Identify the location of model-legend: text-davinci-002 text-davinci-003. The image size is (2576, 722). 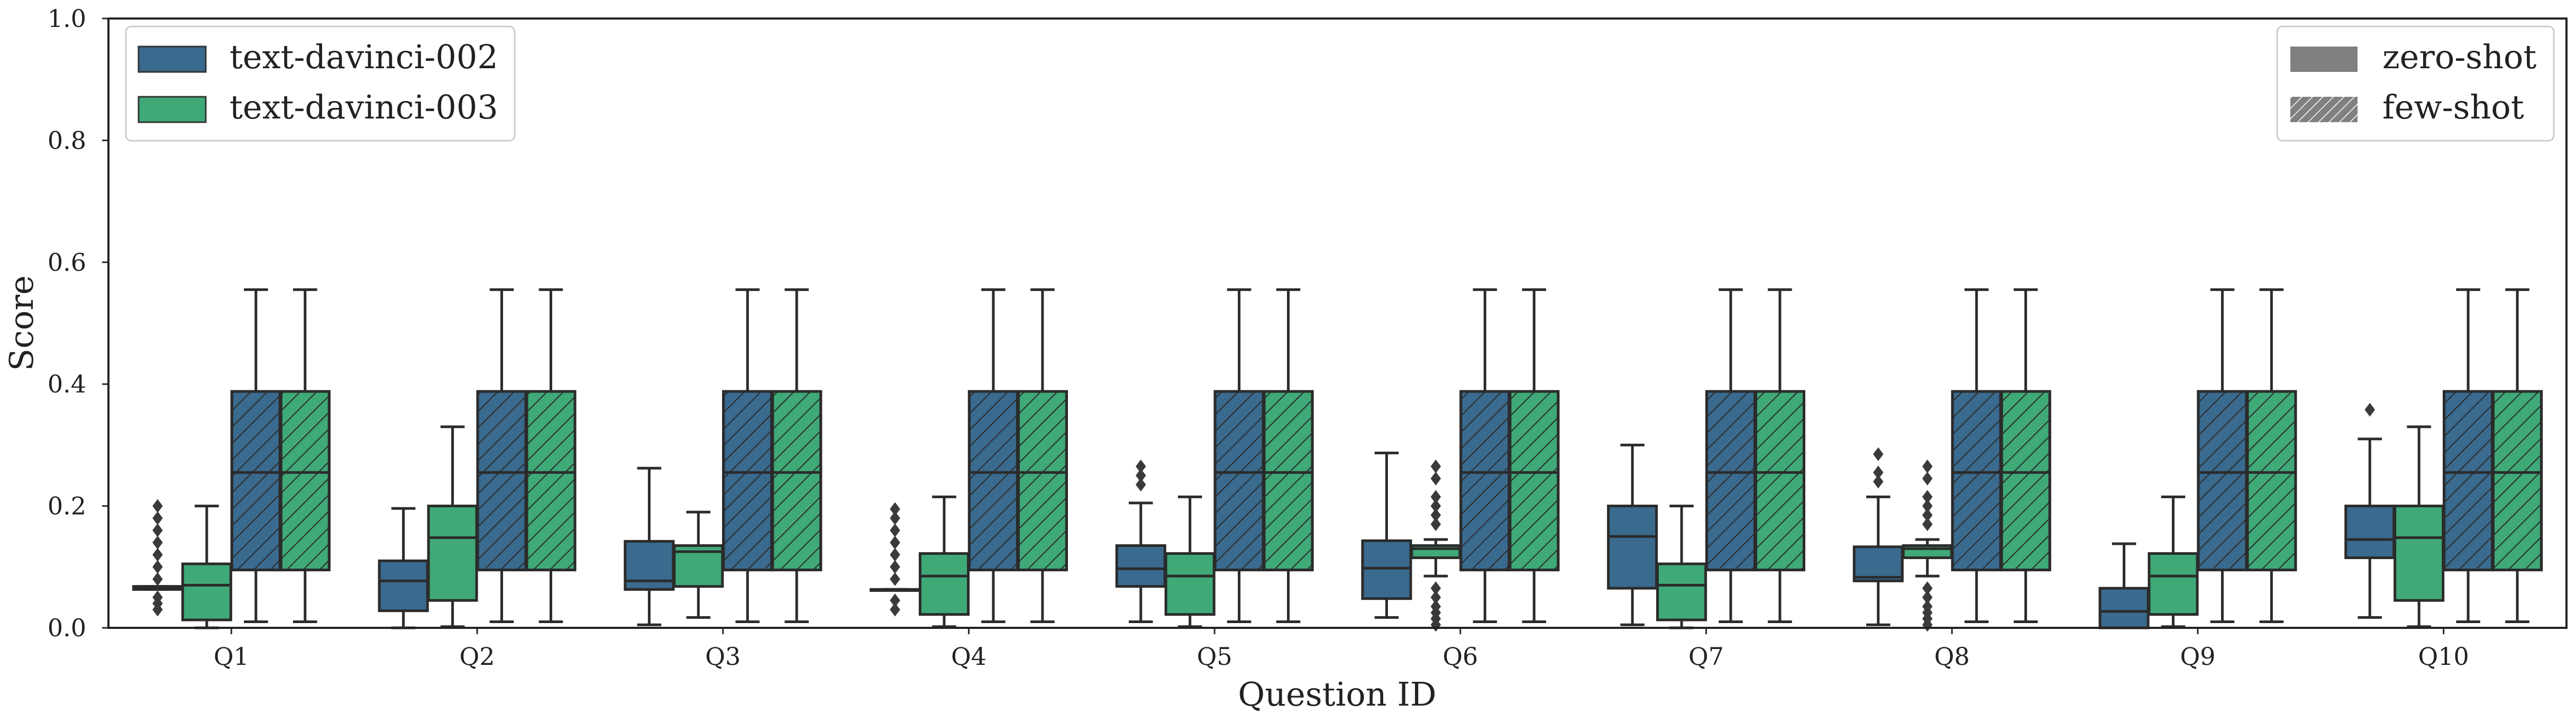
(320, 83).